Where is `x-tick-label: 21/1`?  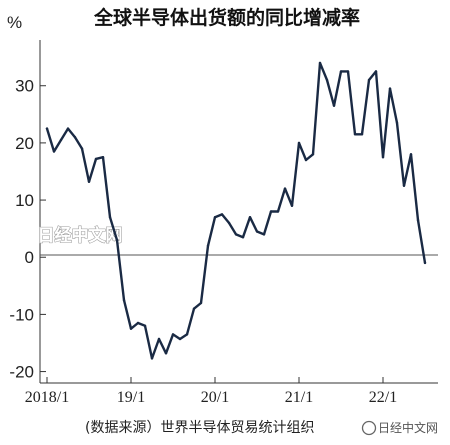
x-tick-label: 21/1 is located at coordinates (299, 397).